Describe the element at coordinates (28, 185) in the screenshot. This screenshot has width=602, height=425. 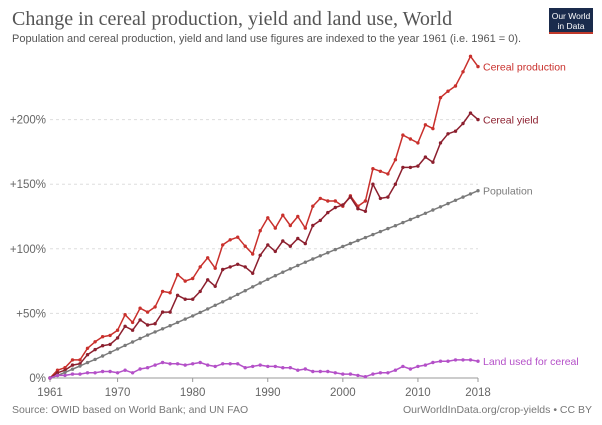
I see `y-tick-label: +150%` at that location.